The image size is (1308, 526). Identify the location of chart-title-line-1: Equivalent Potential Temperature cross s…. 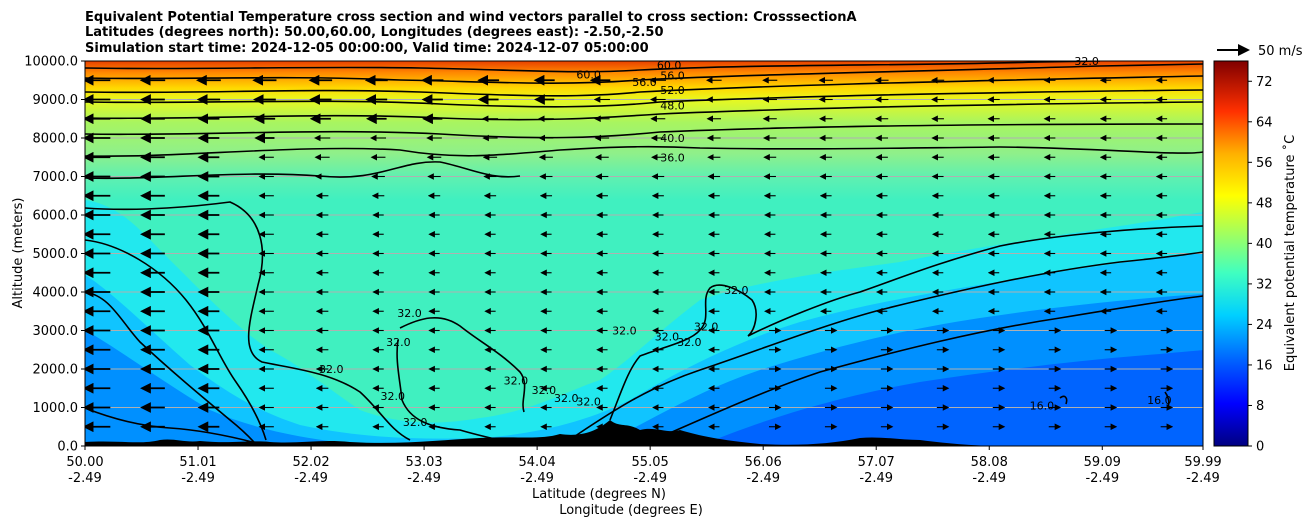
(471, 17).